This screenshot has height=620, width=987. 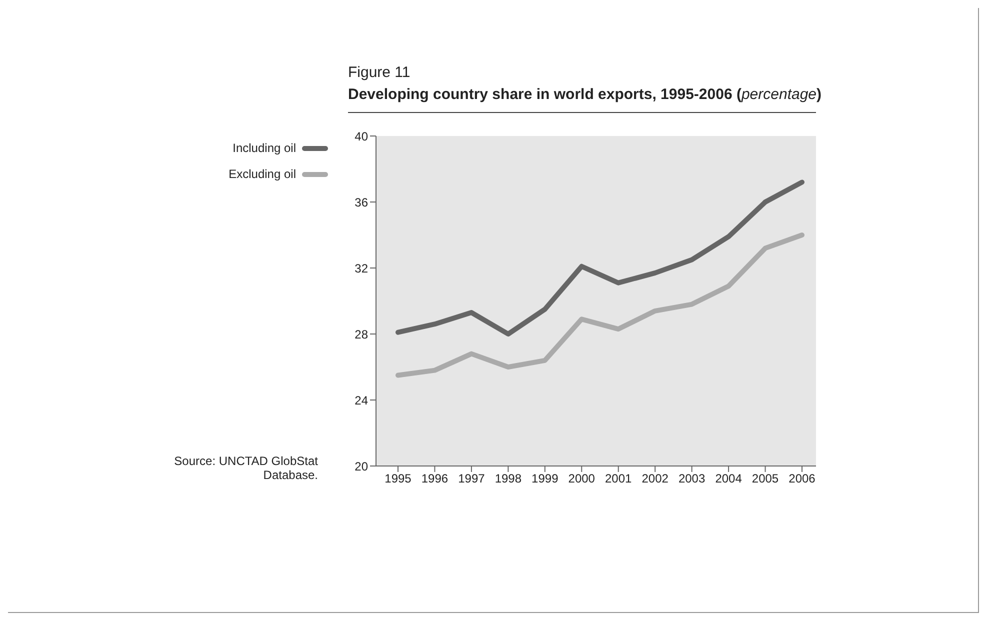 I want to click on y-tick-label: 36, so click(x=361, y=202).